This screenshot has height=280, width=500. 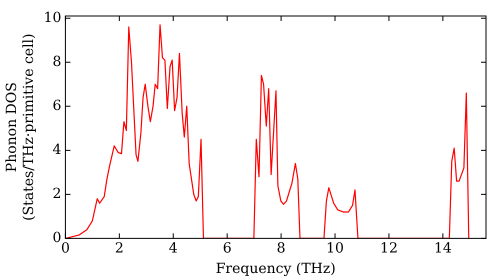 What do you see at coordinates (57, 238) in the screenshot?
I see `y-tick-label: 0` at bounding box center [57, 238].